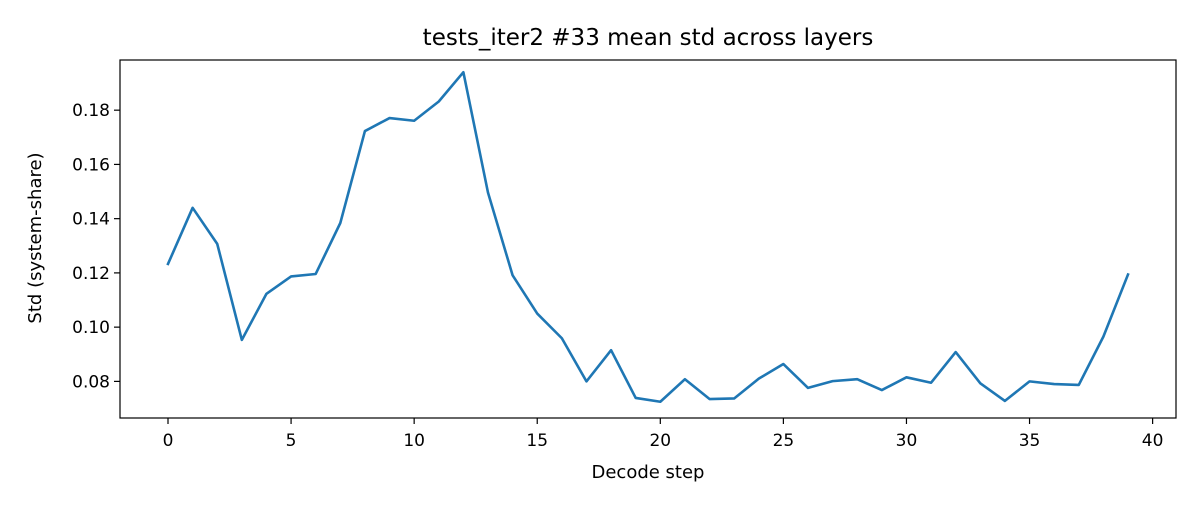 The height and width of the screenshot is (512, 1200). What do you see at coordinates (168, 441) in the screenshot?
I see `x-tick-label: 0` at bounding box center [168, 441].